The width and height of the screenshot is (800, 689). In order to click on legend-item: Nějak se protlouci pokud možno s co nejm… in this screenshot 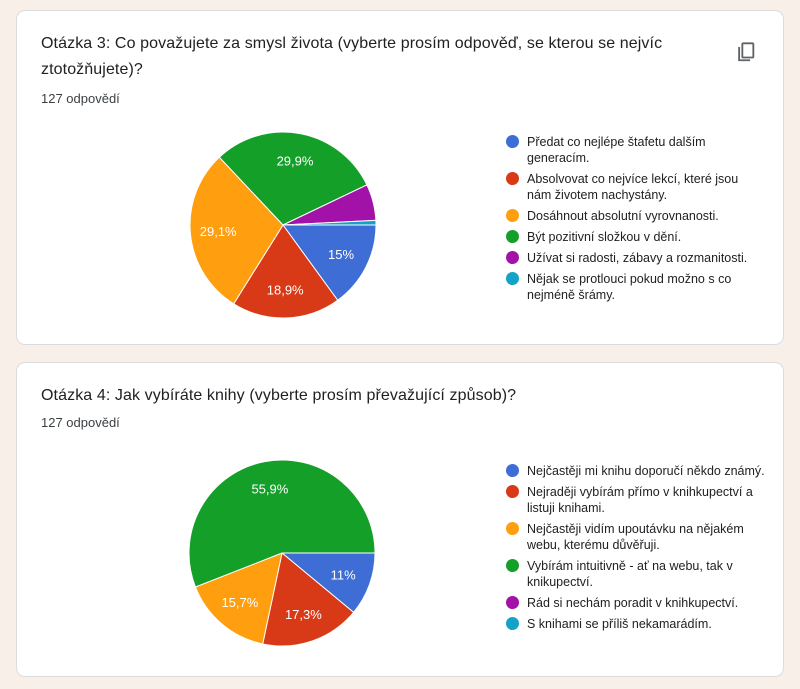, I will do `click(642, 287)`.